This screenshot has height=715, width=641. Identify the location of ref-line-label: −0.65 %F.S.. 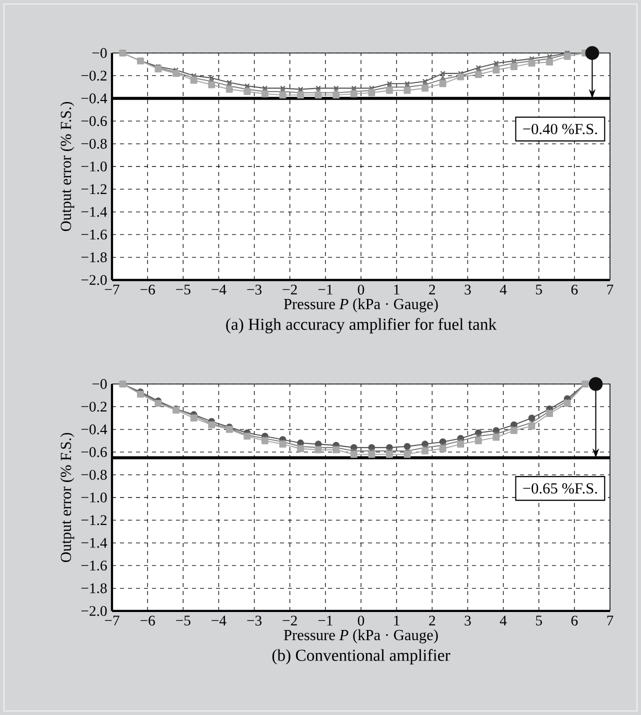
(560, 488).